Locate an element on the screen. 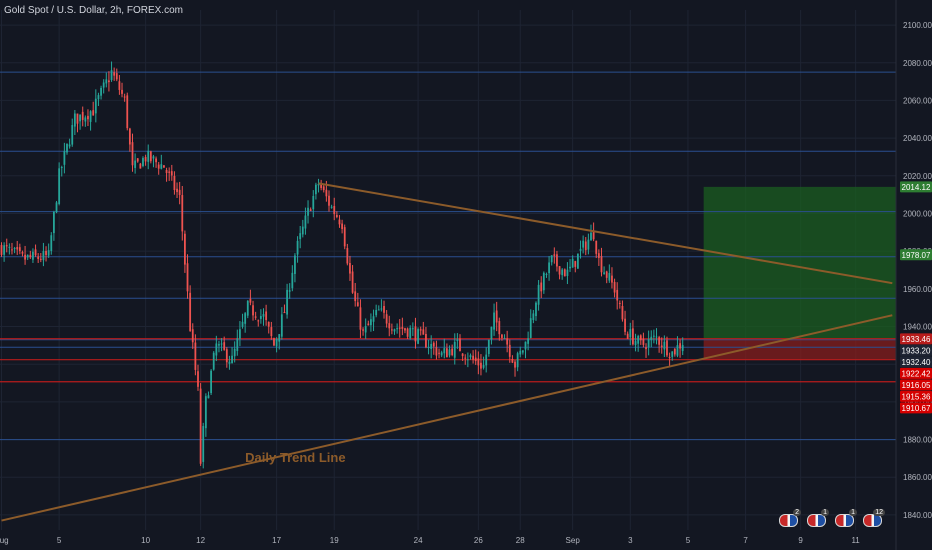  price-tick-label: 2000.00 is located at coordinates (917, 213).